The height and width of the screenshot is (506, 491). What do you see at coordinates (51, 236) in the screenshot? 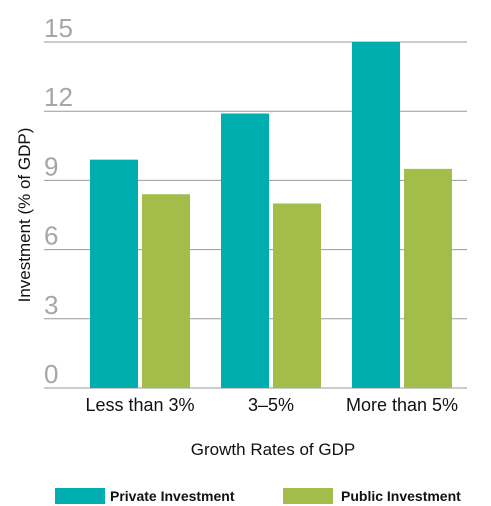
I see `y-tick-label: 6` at bounding box center [51, 236].